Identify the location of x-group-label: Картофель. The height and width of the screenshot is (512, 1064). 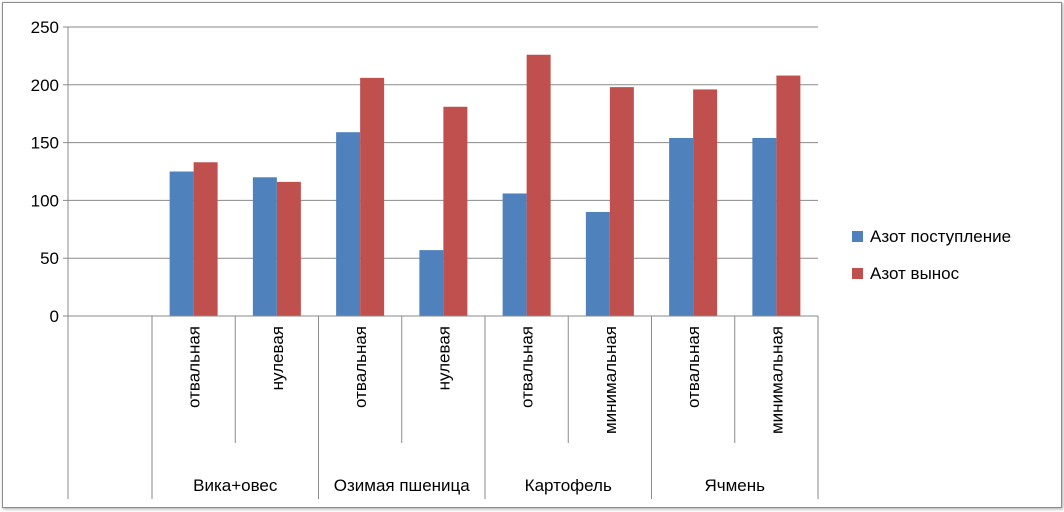
(568, 485).